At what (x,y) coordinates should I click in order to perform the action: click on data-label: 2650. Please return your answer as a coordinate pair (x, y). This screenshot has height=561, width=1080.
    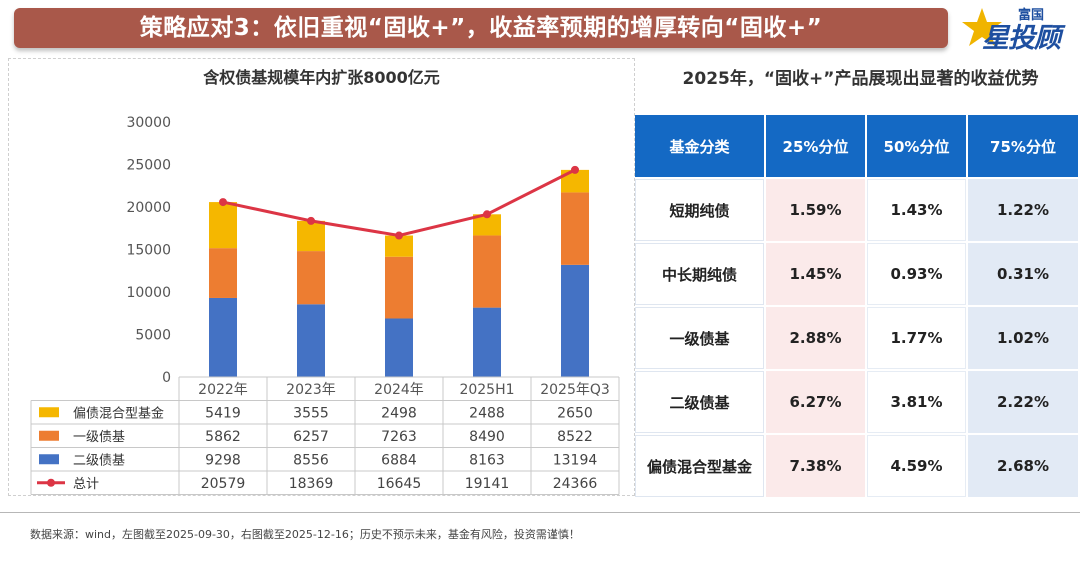
    Looking at the image, I should click on (575, 413).